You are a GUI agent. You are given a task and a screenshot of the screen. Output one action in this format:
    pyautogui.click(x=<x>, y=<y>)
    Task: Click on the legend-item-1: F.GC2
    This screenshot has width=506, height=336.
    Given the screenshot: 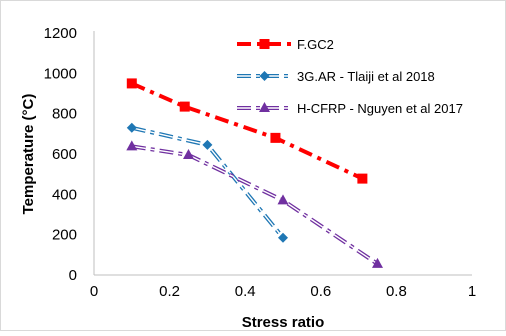 What is the action you would take?
    pyautogui.click(x=285, y=44)
    